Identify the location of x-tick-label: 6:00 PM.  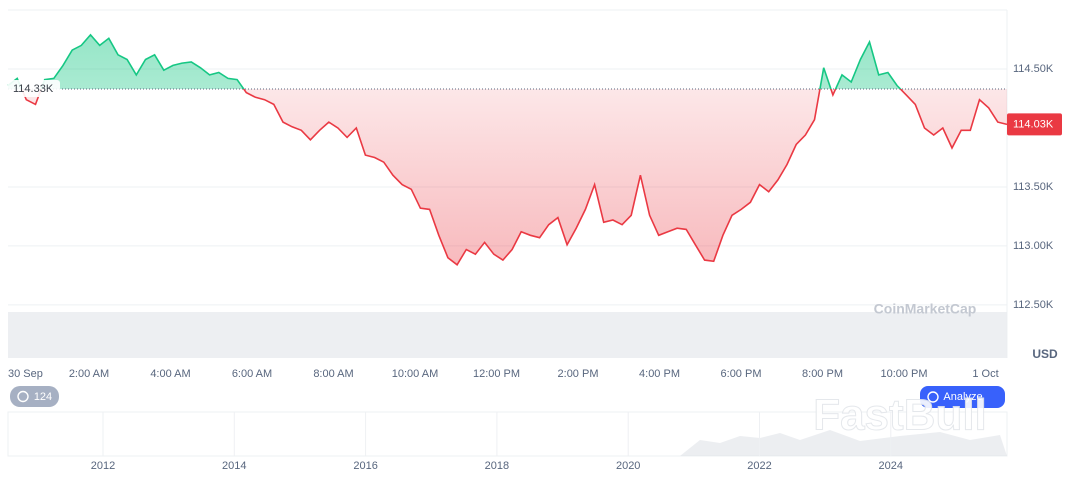
(741, 374).